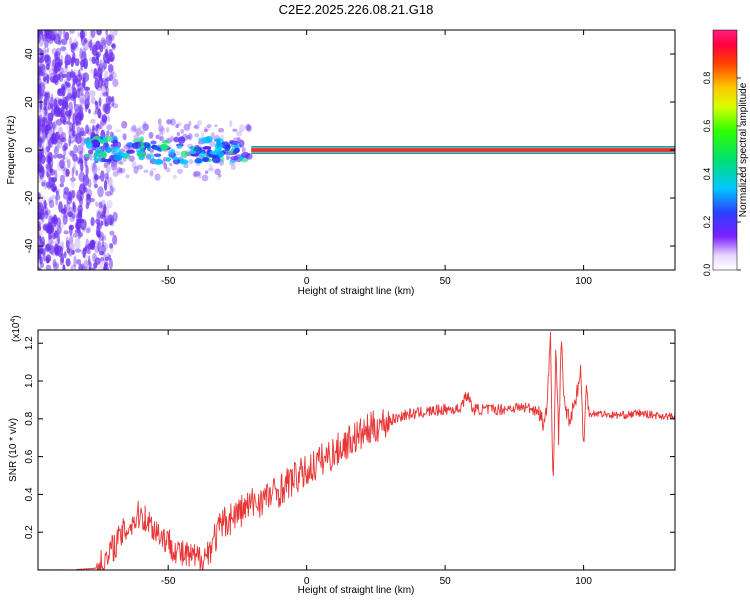 The width and height of the screenshot is (750, 600). Describe the element at coordinates (29, 150) in the screenshot. I see `spectrogram-ytick-label: 0` at that location.